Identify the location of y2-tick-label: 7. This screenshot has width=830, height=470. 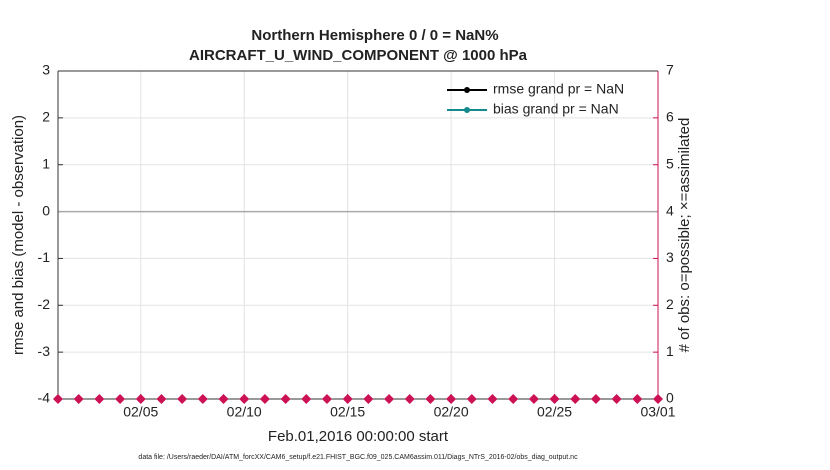
(670, 70).